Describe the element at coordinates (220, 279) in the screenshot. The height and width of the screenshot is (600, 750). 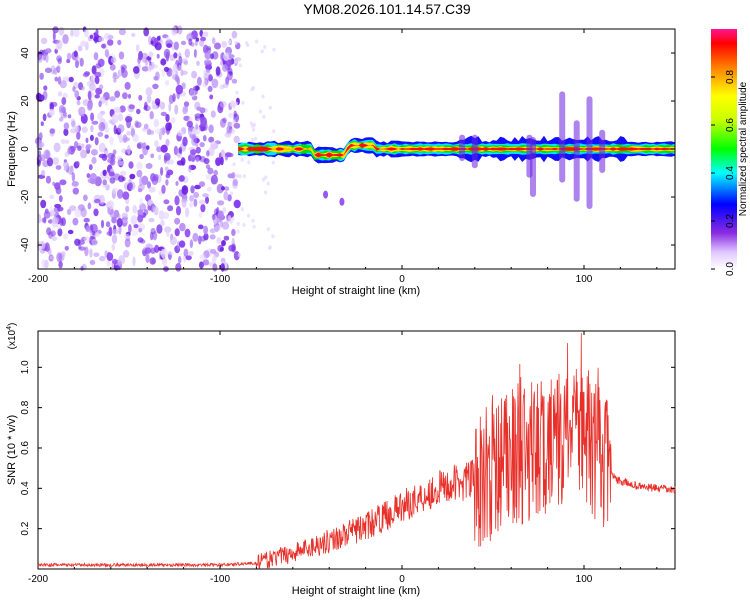
I see `spectrogram-x-tick-label: -100` at that location.